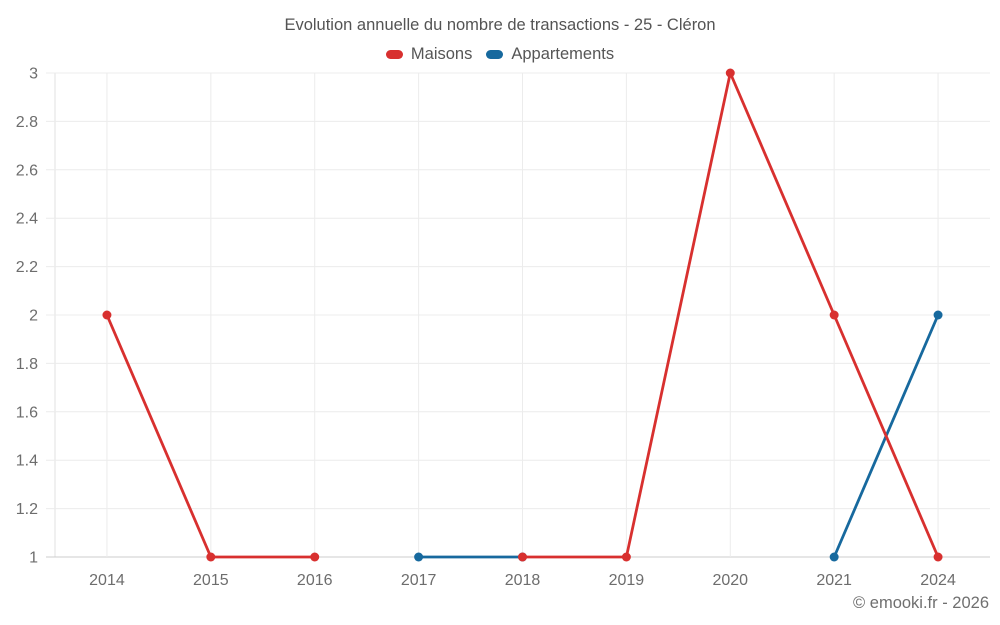 The width and height of the screenshot is (1000, 625). I want to click on y-tick-label: 3, so click(33, 74).